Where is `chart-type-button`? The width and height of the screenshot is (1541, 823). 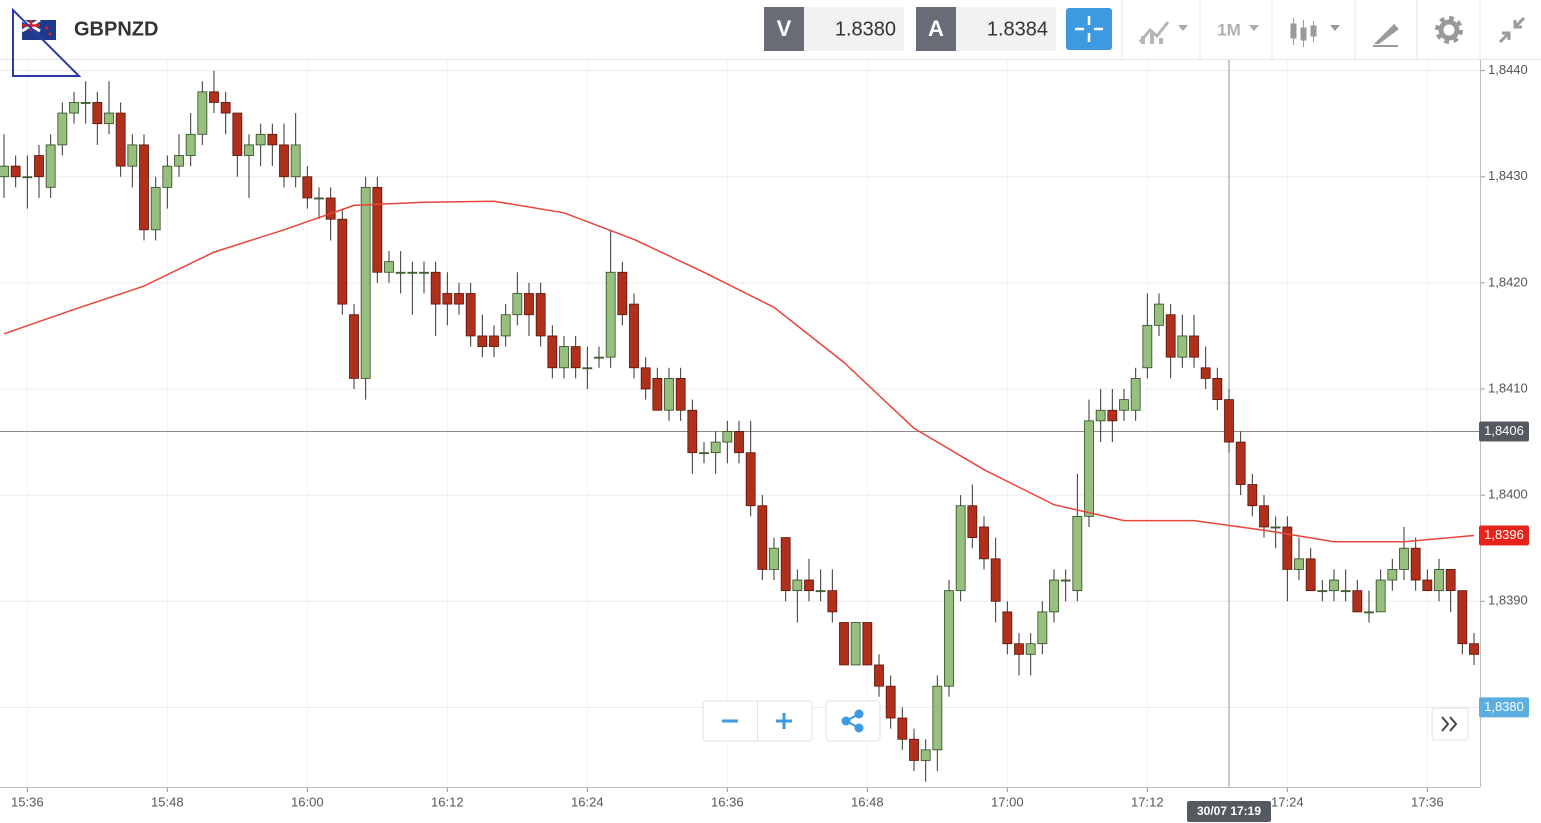 chart-type-button is located at coordinates (1163, 32).